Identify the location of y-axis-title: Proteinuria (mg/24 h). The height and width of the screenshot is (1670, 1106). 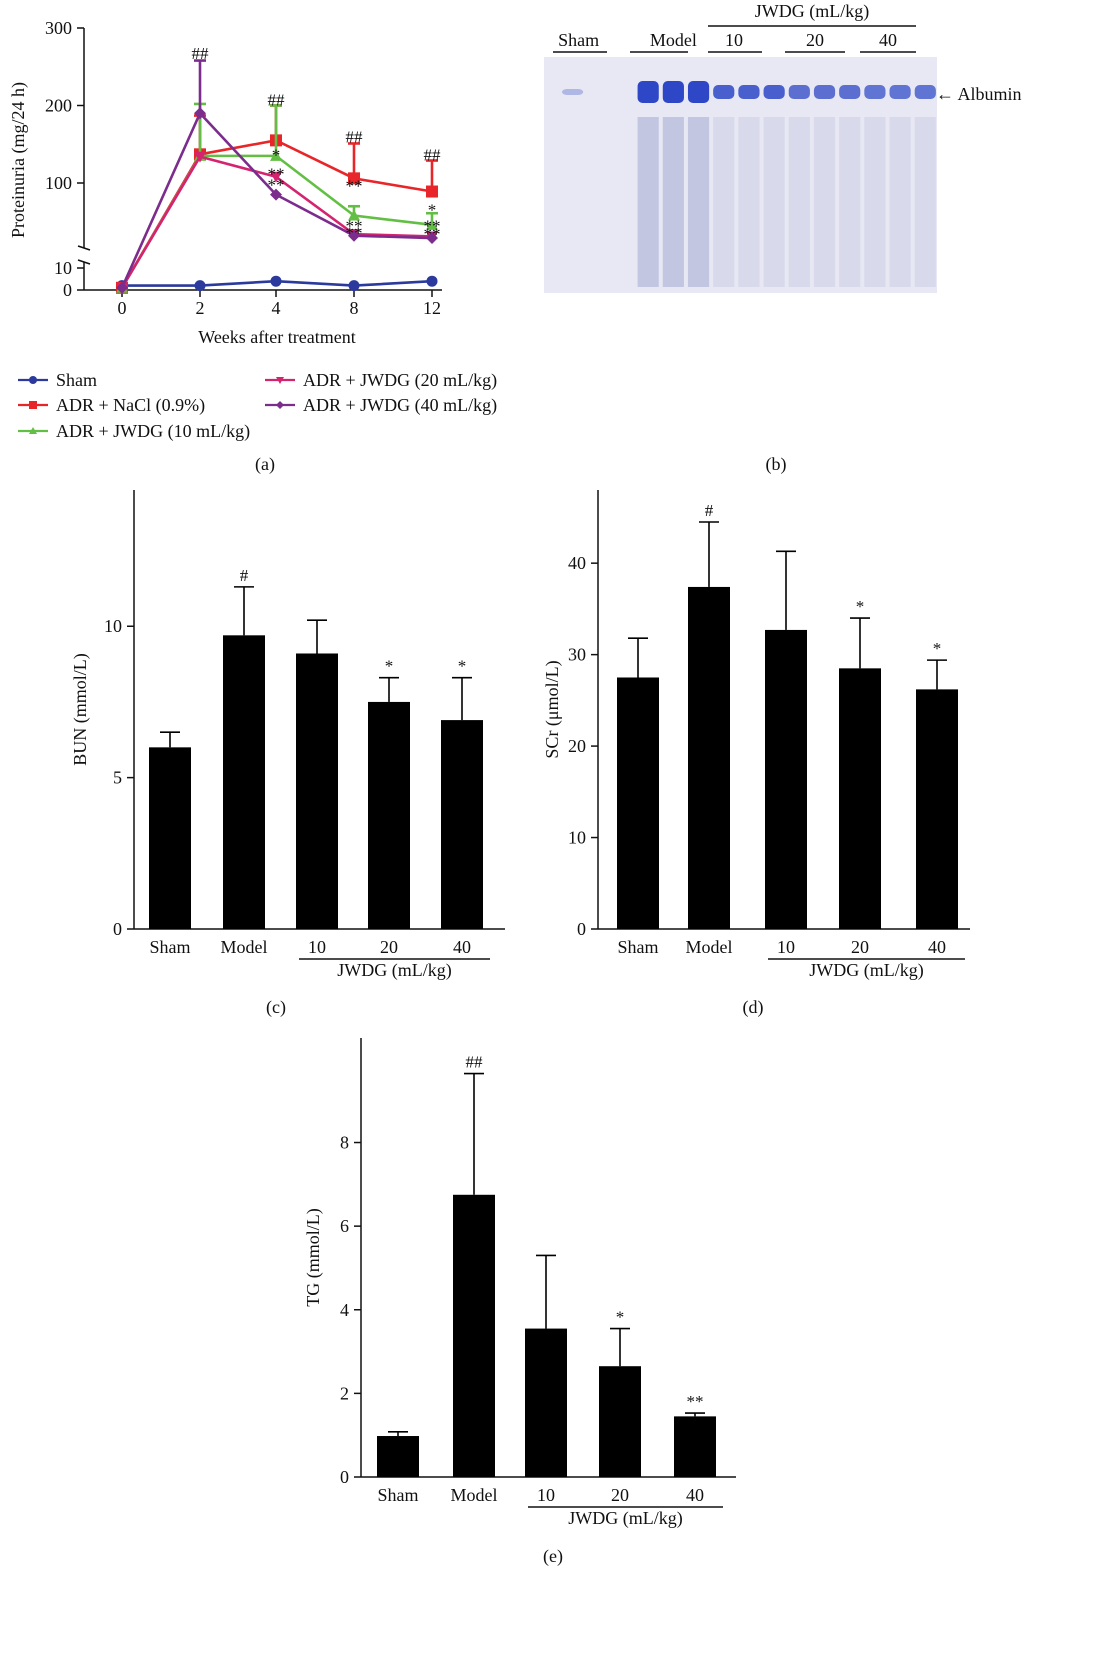
(18, 160).